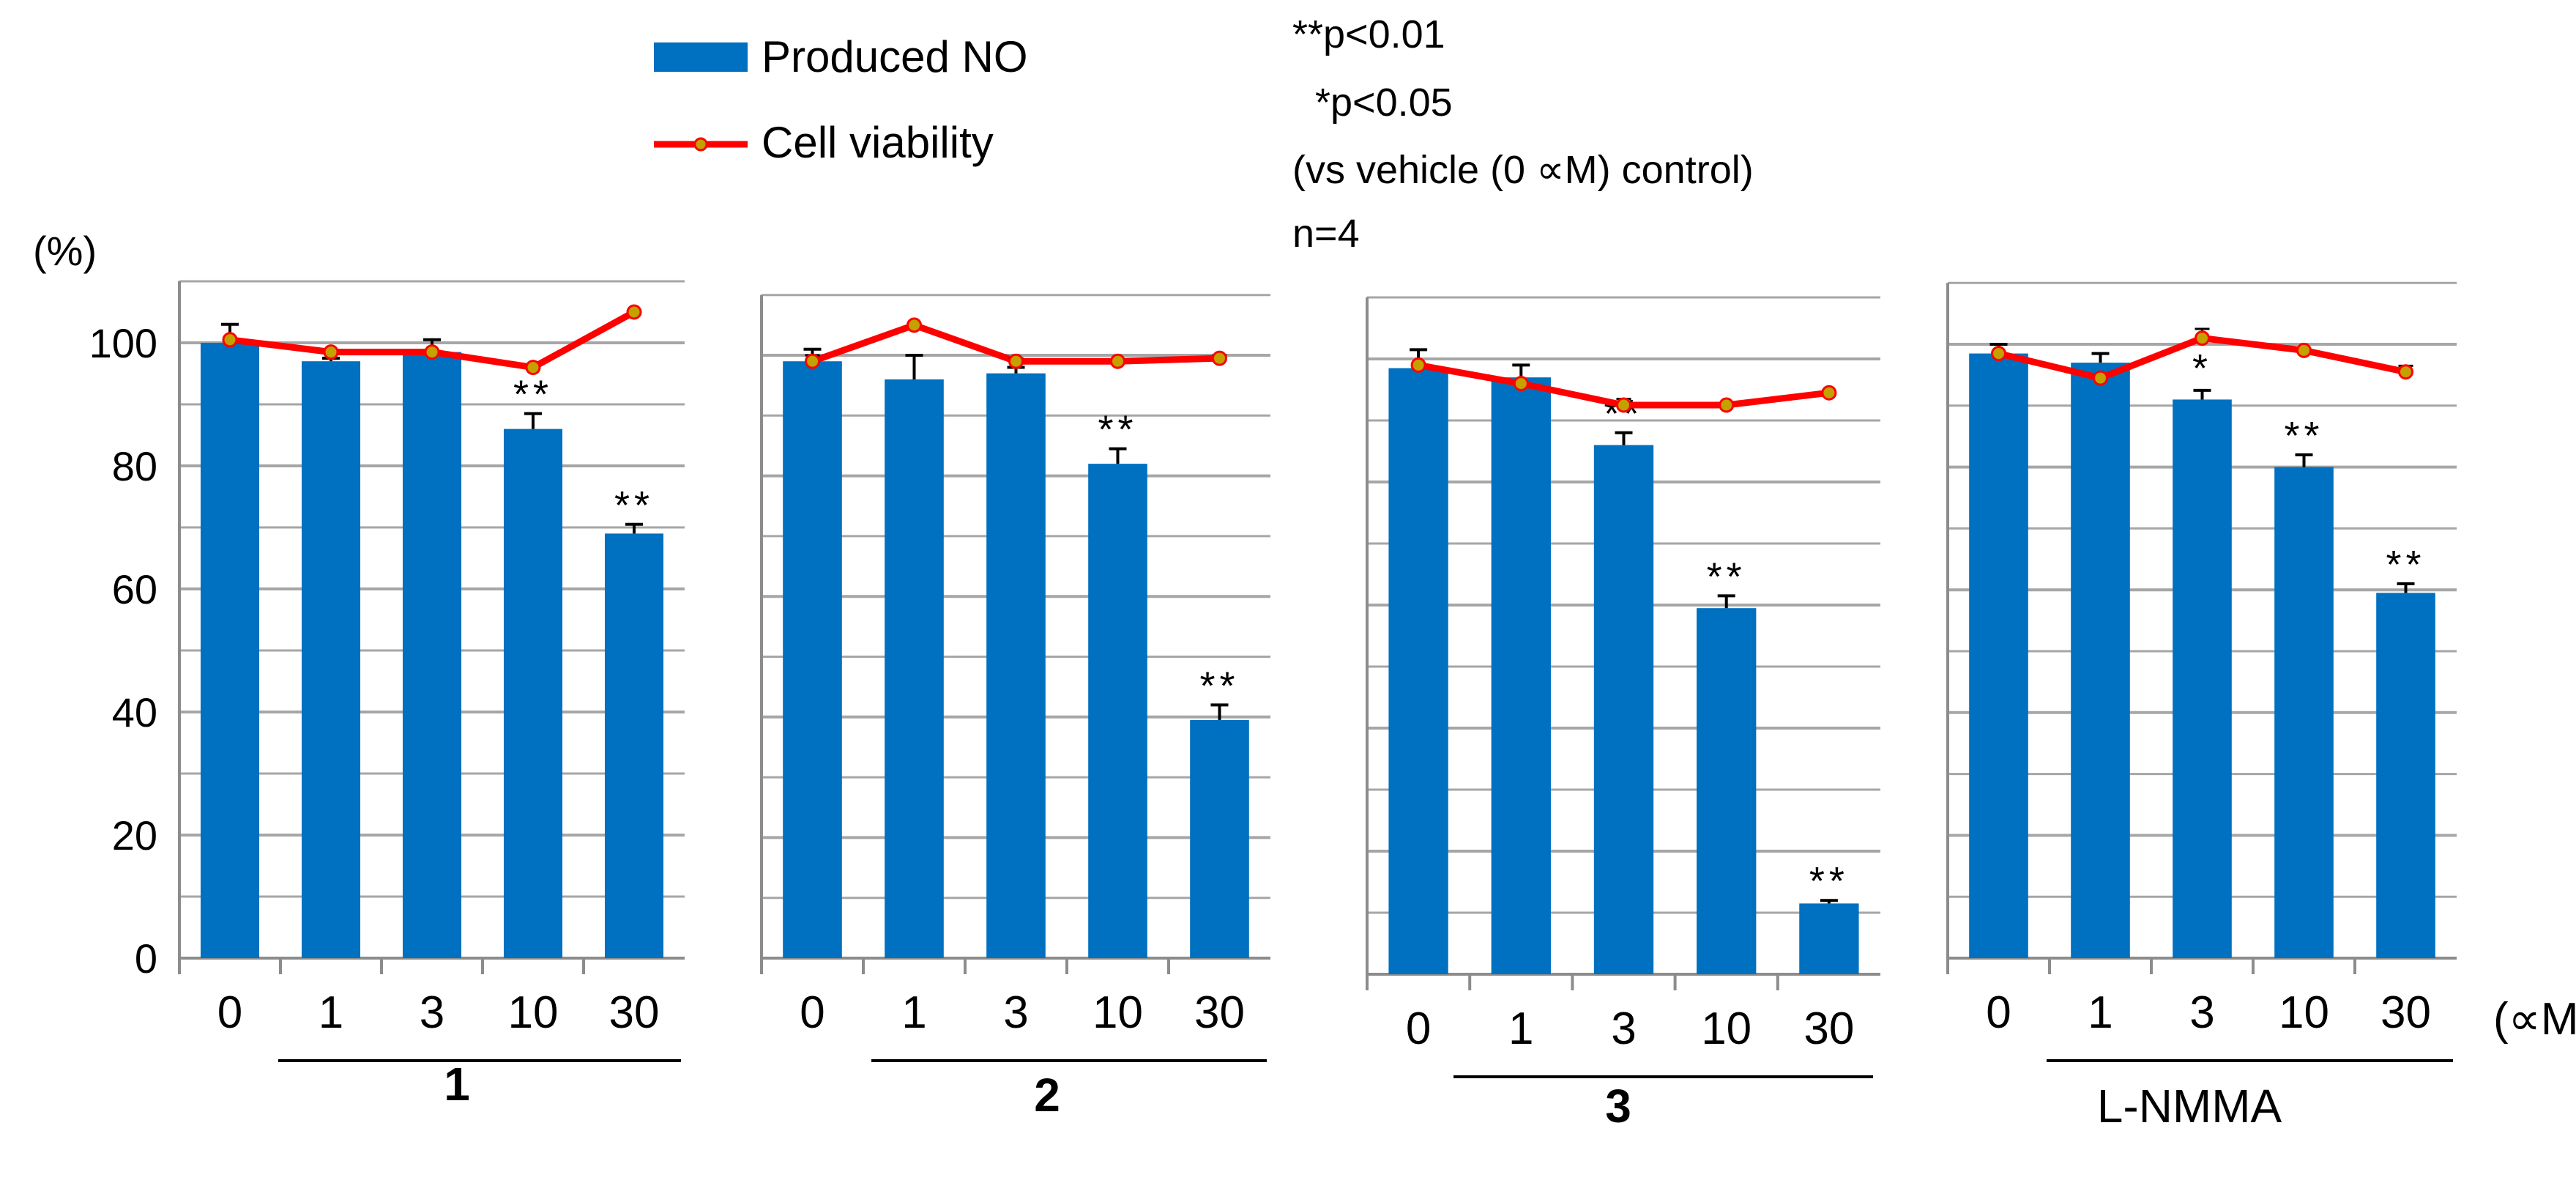  I want to click on chart-panel-4: 0 1 * 3 ** 10 ** 30 L-NMMA, so click(2201, 706).